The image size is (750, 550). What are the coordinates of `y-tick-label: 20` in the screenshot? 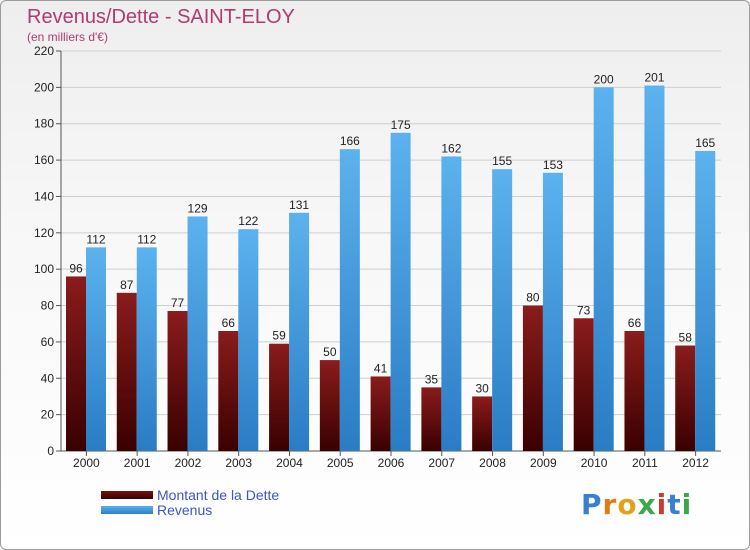 It's located at (48, 415).